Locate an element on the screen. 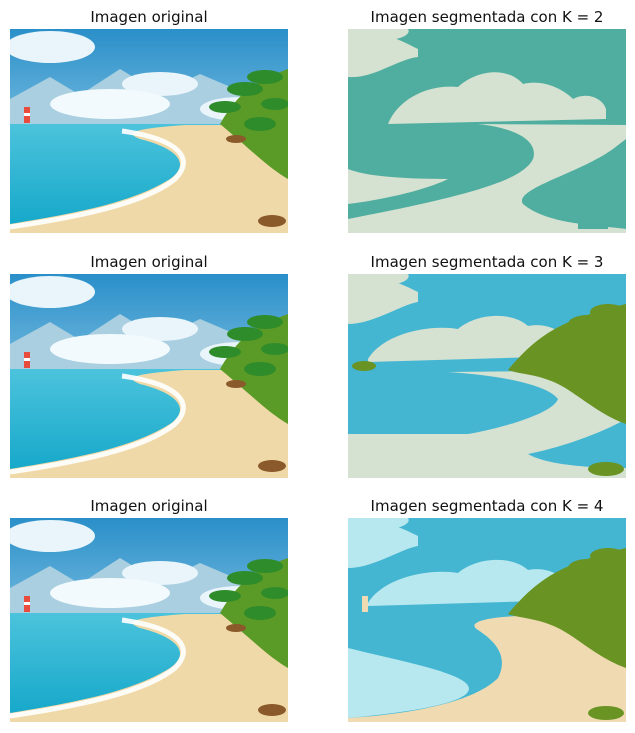 This screenshot has height=733, width=635. panel-title: Imagen segmentada con K = 2 is located at coordinates (487, 17).